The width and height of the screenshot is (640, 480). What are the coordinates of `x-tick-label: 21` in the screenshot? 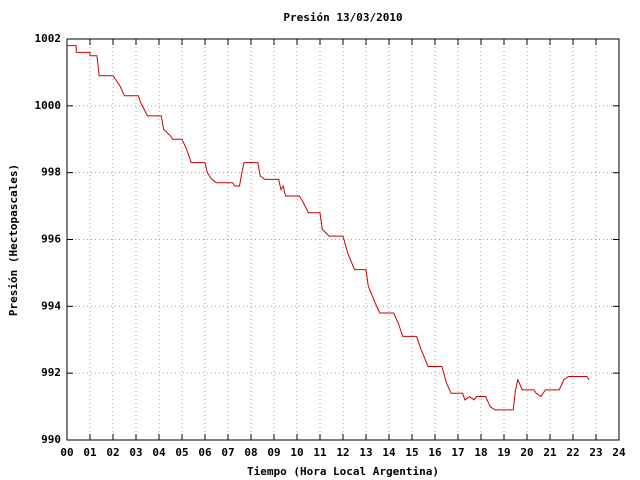 It's located at (550, 452).